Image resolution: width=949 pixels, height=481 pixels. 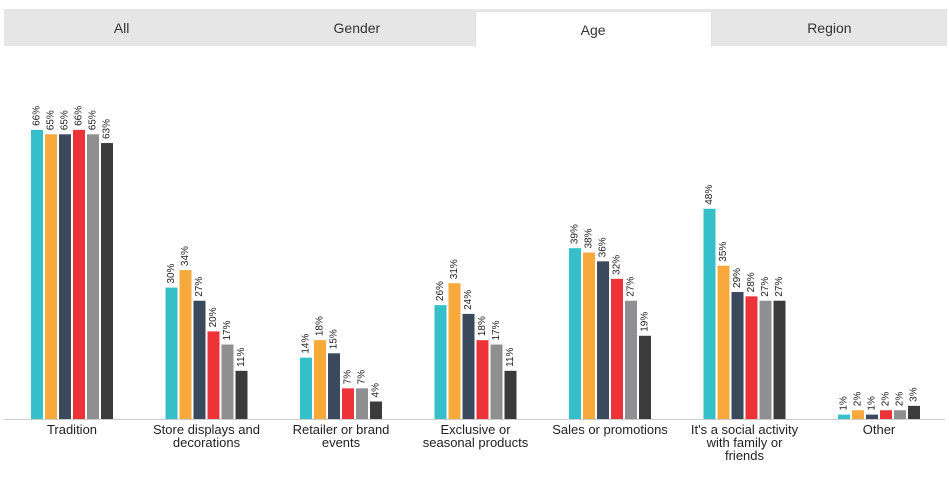 What do you see at coordinates (593, 29) in the screenshot?
I see `tab-age: Age` at bounding box center [593, 29].